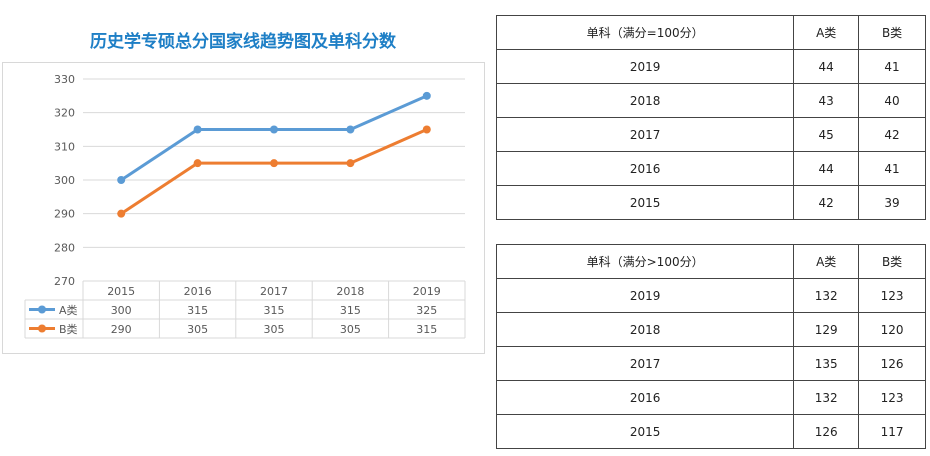 Image resolution: width=930 pixels, height=456 pixels. Describe the element at coordinates (64, 146) in the screenshot. I see `y-tick-label: 310` at that location.